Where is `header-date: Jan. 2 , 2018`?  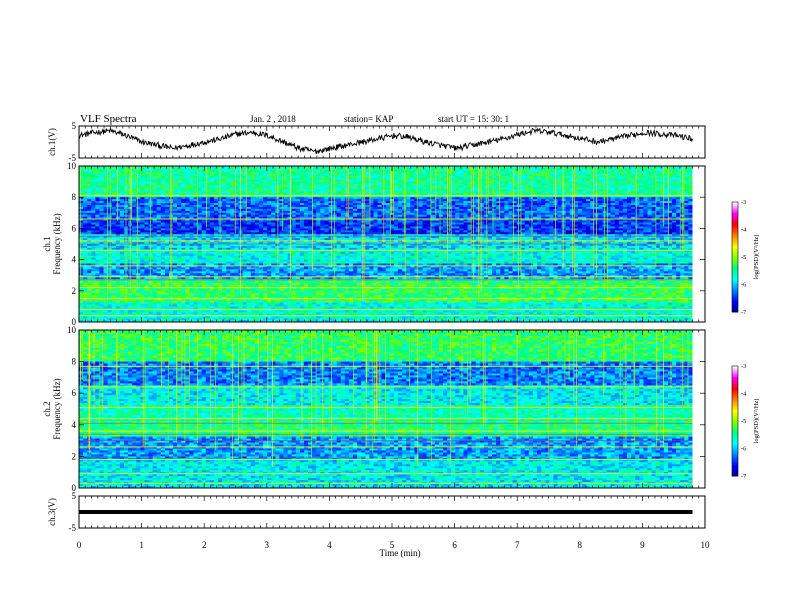 header-date: Jan. 2 , 2018 is located at coordinates (273, 119).